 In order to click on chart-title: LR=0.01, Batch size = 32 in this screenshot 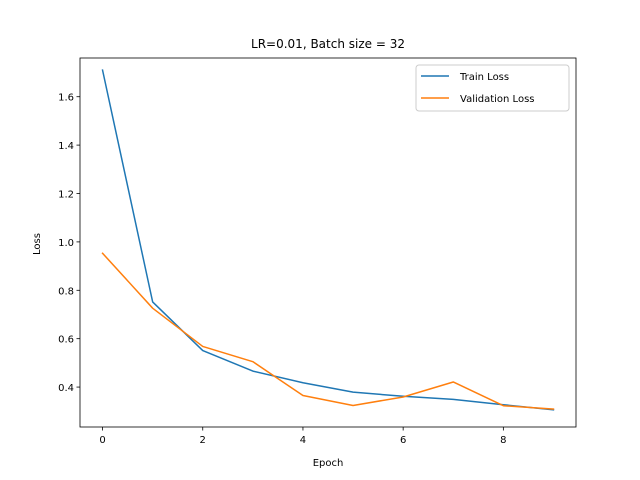, I will do `click(328, 44)`.